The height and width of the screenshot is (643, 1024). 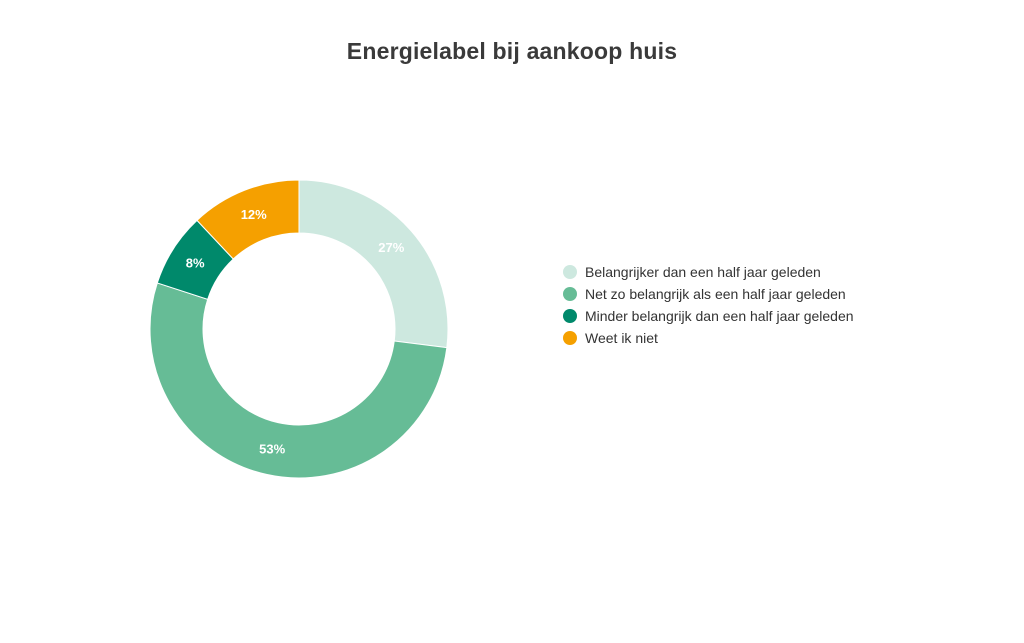 I want to click on slice-belangrijker, so click(x=373, y=264).